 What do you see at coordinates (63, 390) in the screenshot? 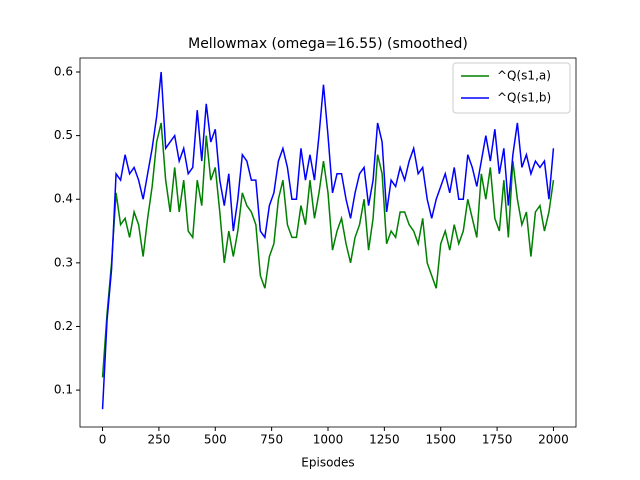
I see `y-tick-label: 0.1` at bounding box center [63, 390].